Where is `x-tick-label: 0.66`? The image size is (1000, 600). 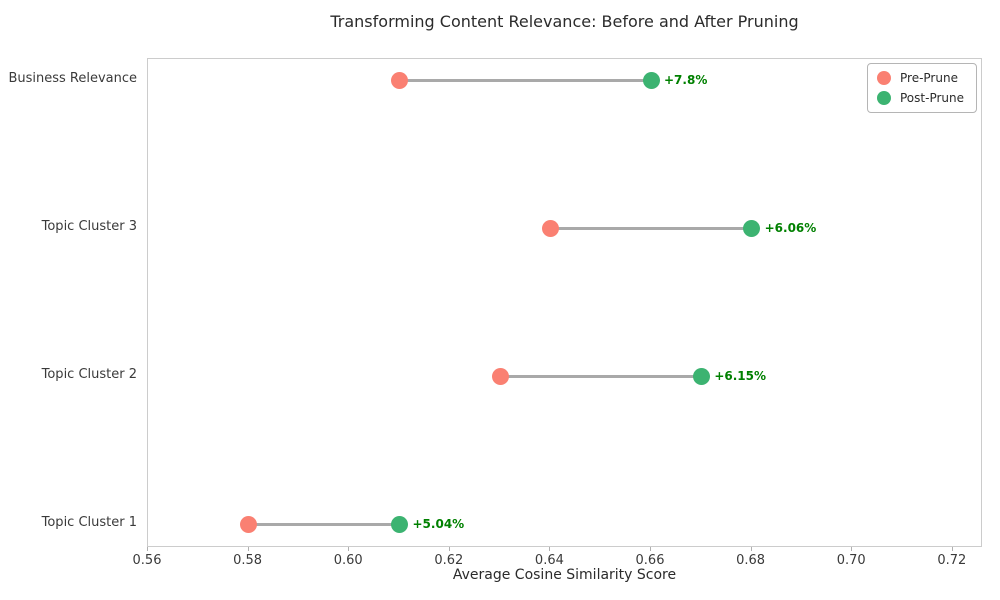 x-tick-label: 0.66 is located at coordinates (650, 560).